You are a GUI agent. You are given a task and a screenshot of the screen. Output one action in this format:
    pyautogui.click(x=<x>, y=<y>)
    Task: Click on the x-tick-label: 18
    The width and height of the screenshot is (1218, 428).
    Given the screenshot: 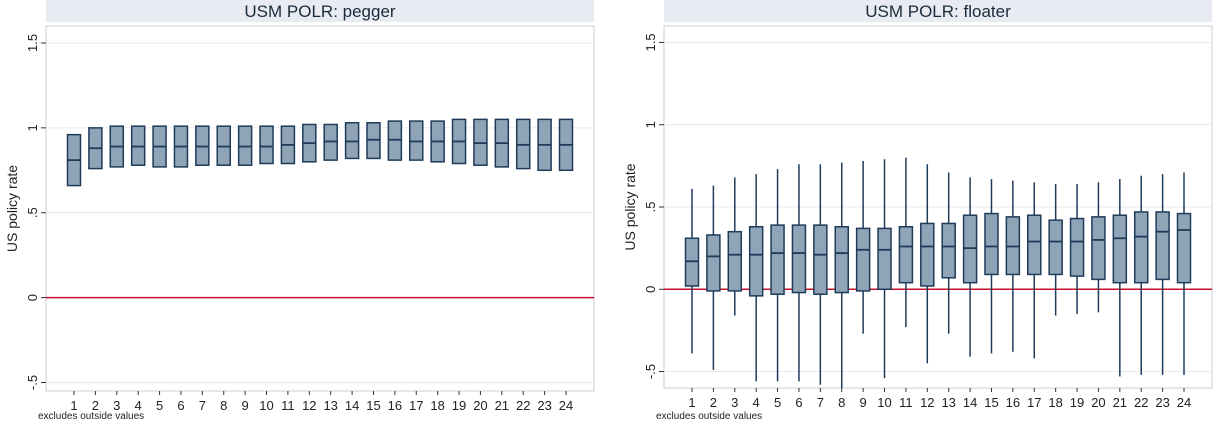 What is the action you would take?
    pyautogui.click(x=437, y=405)
    